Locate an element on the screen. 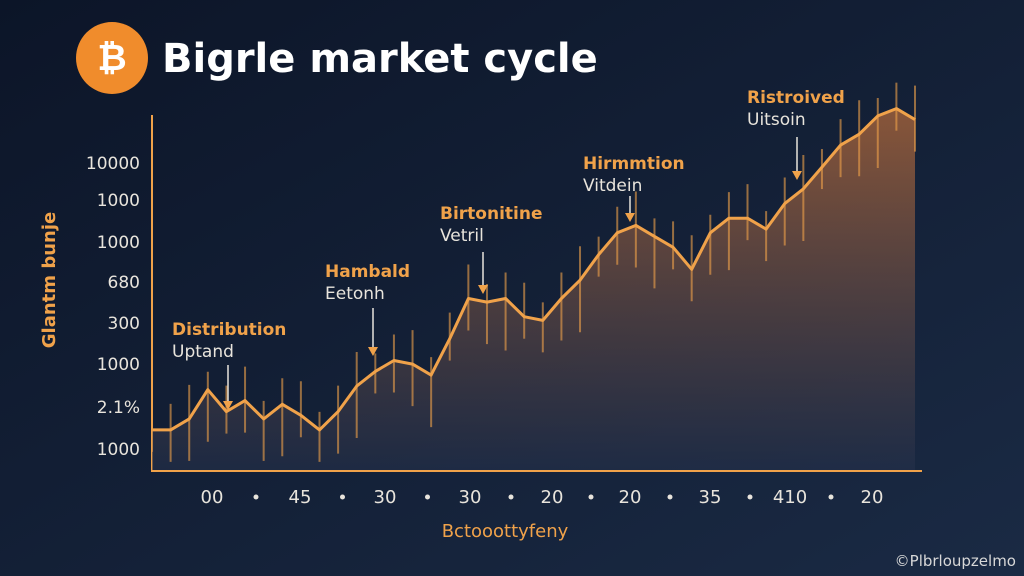  annotation-text: Eetonh is located at coordinates (355, 294).